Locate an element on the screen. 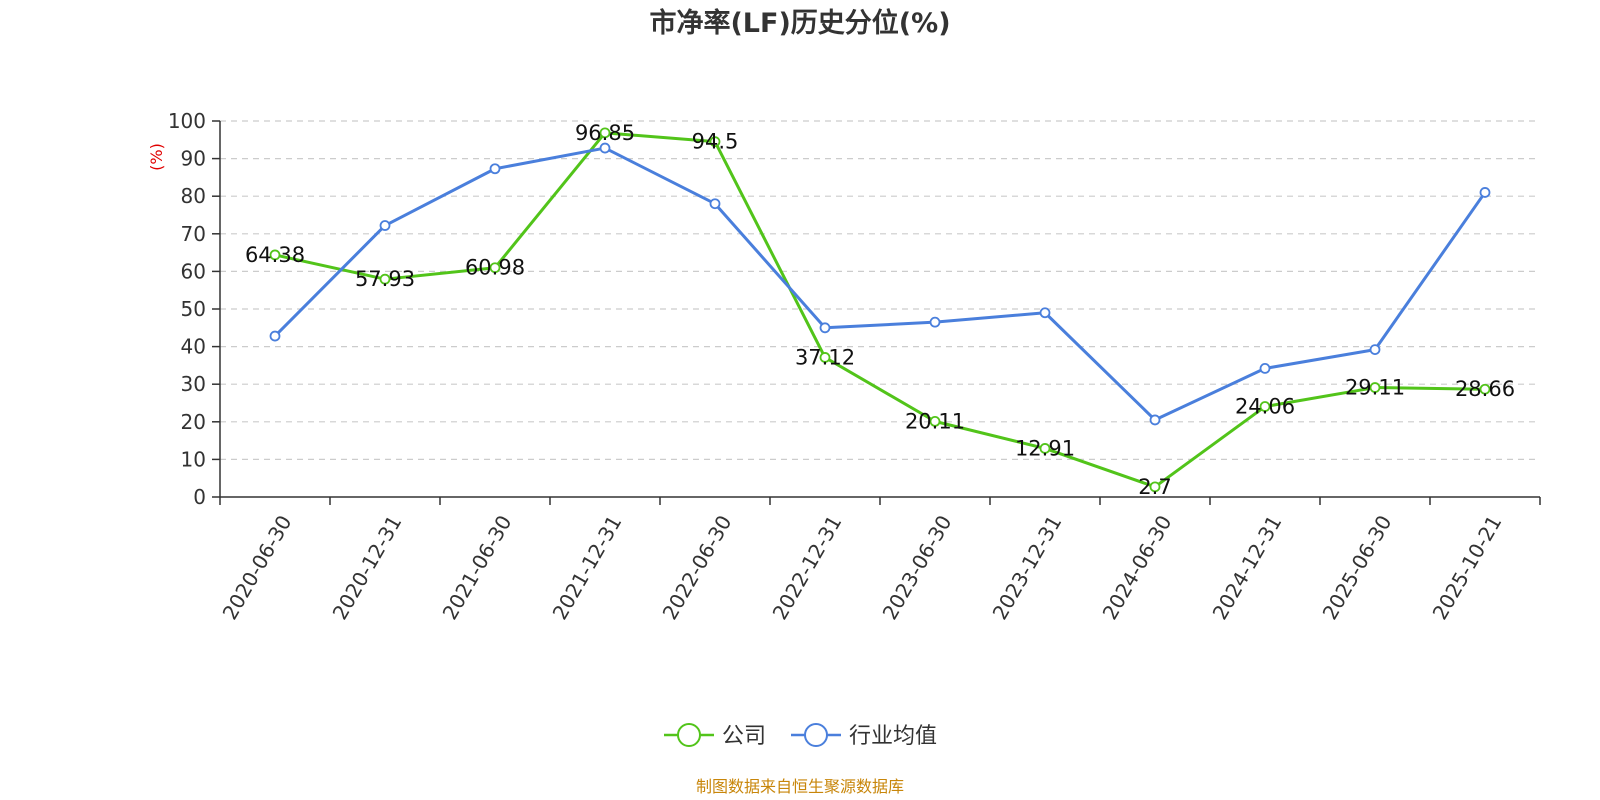 This screenshot has width=1600, height=800. y-tick-label: 10 is located at coordinates (193, 459).